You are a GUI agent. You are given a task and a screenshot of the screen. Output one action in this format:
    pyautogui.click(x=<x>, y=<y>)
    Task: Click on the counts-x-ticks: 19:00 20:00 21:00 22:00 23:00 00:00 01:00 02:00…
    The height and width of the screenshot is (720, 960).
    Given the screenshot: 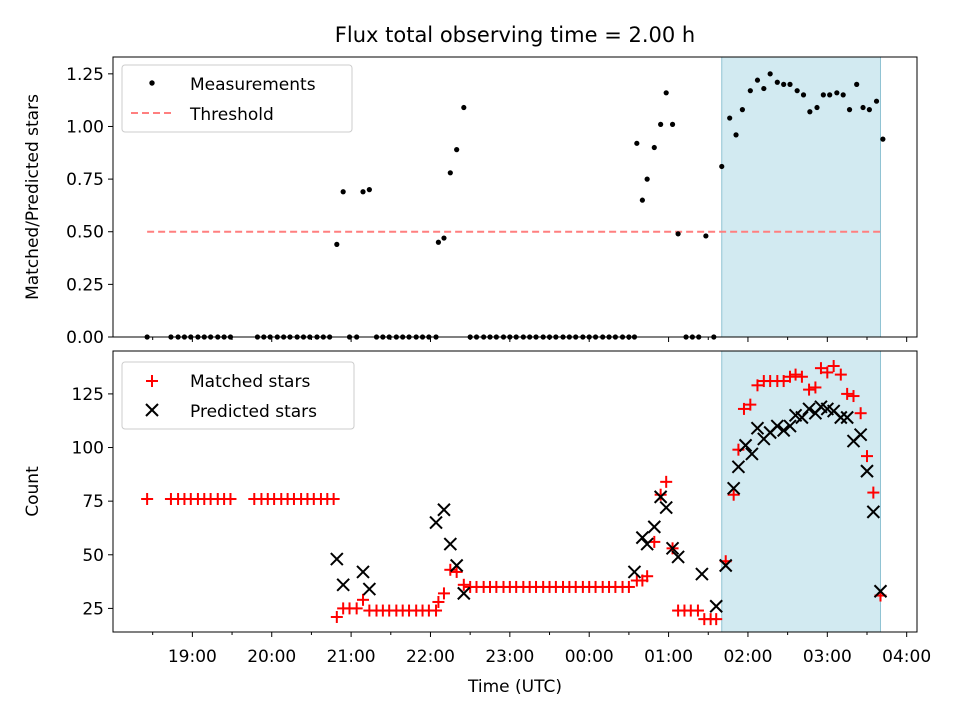 What is the action you would take?
    pyautogui.click(x=541, y=649)
    